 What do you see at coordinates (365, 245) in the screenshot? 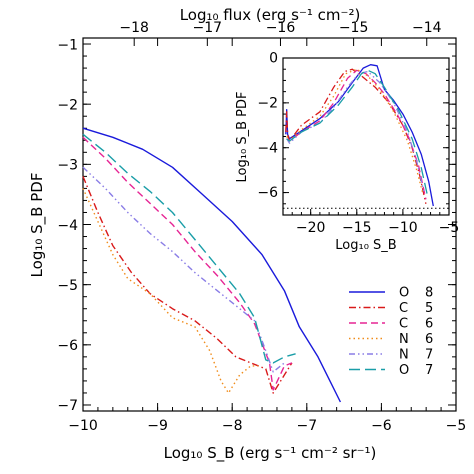
I see `inset-xlabel: Log₁₀ S_B` at bounding box center [365, 245].